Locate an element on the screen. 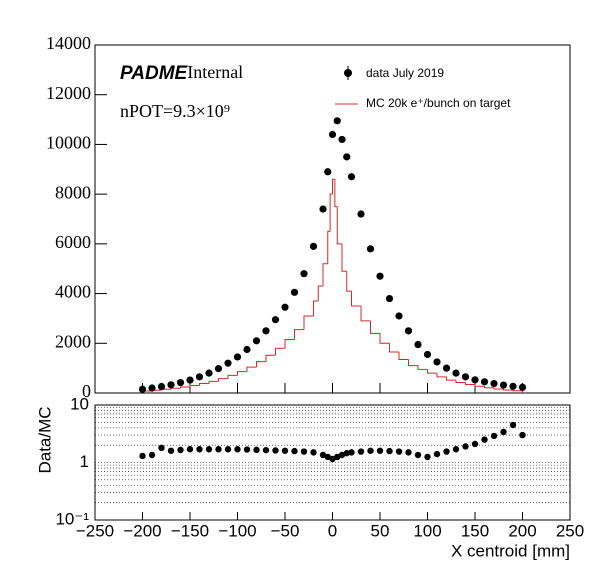  x-tick-label: 50 is located at coordinates (380, 530).